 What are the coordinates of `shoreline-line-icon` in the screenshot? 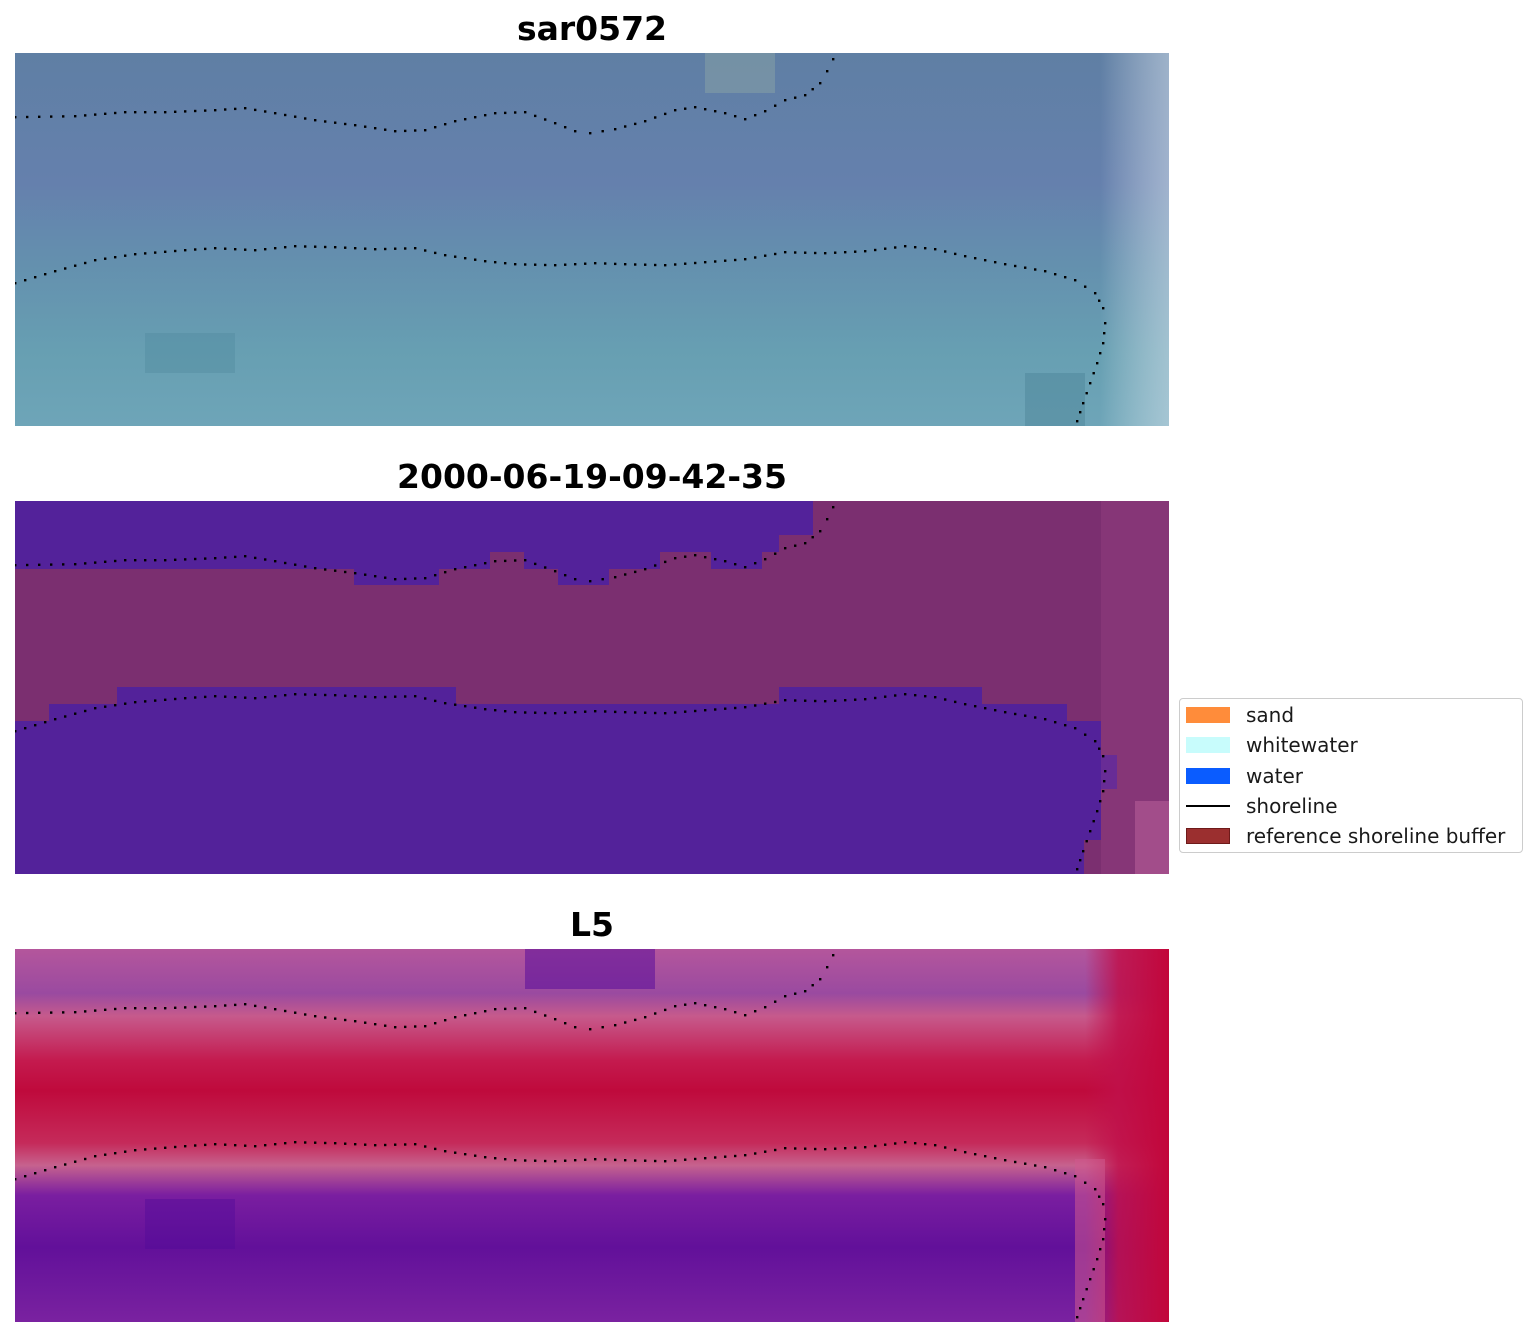 It's located at (1208, 806).